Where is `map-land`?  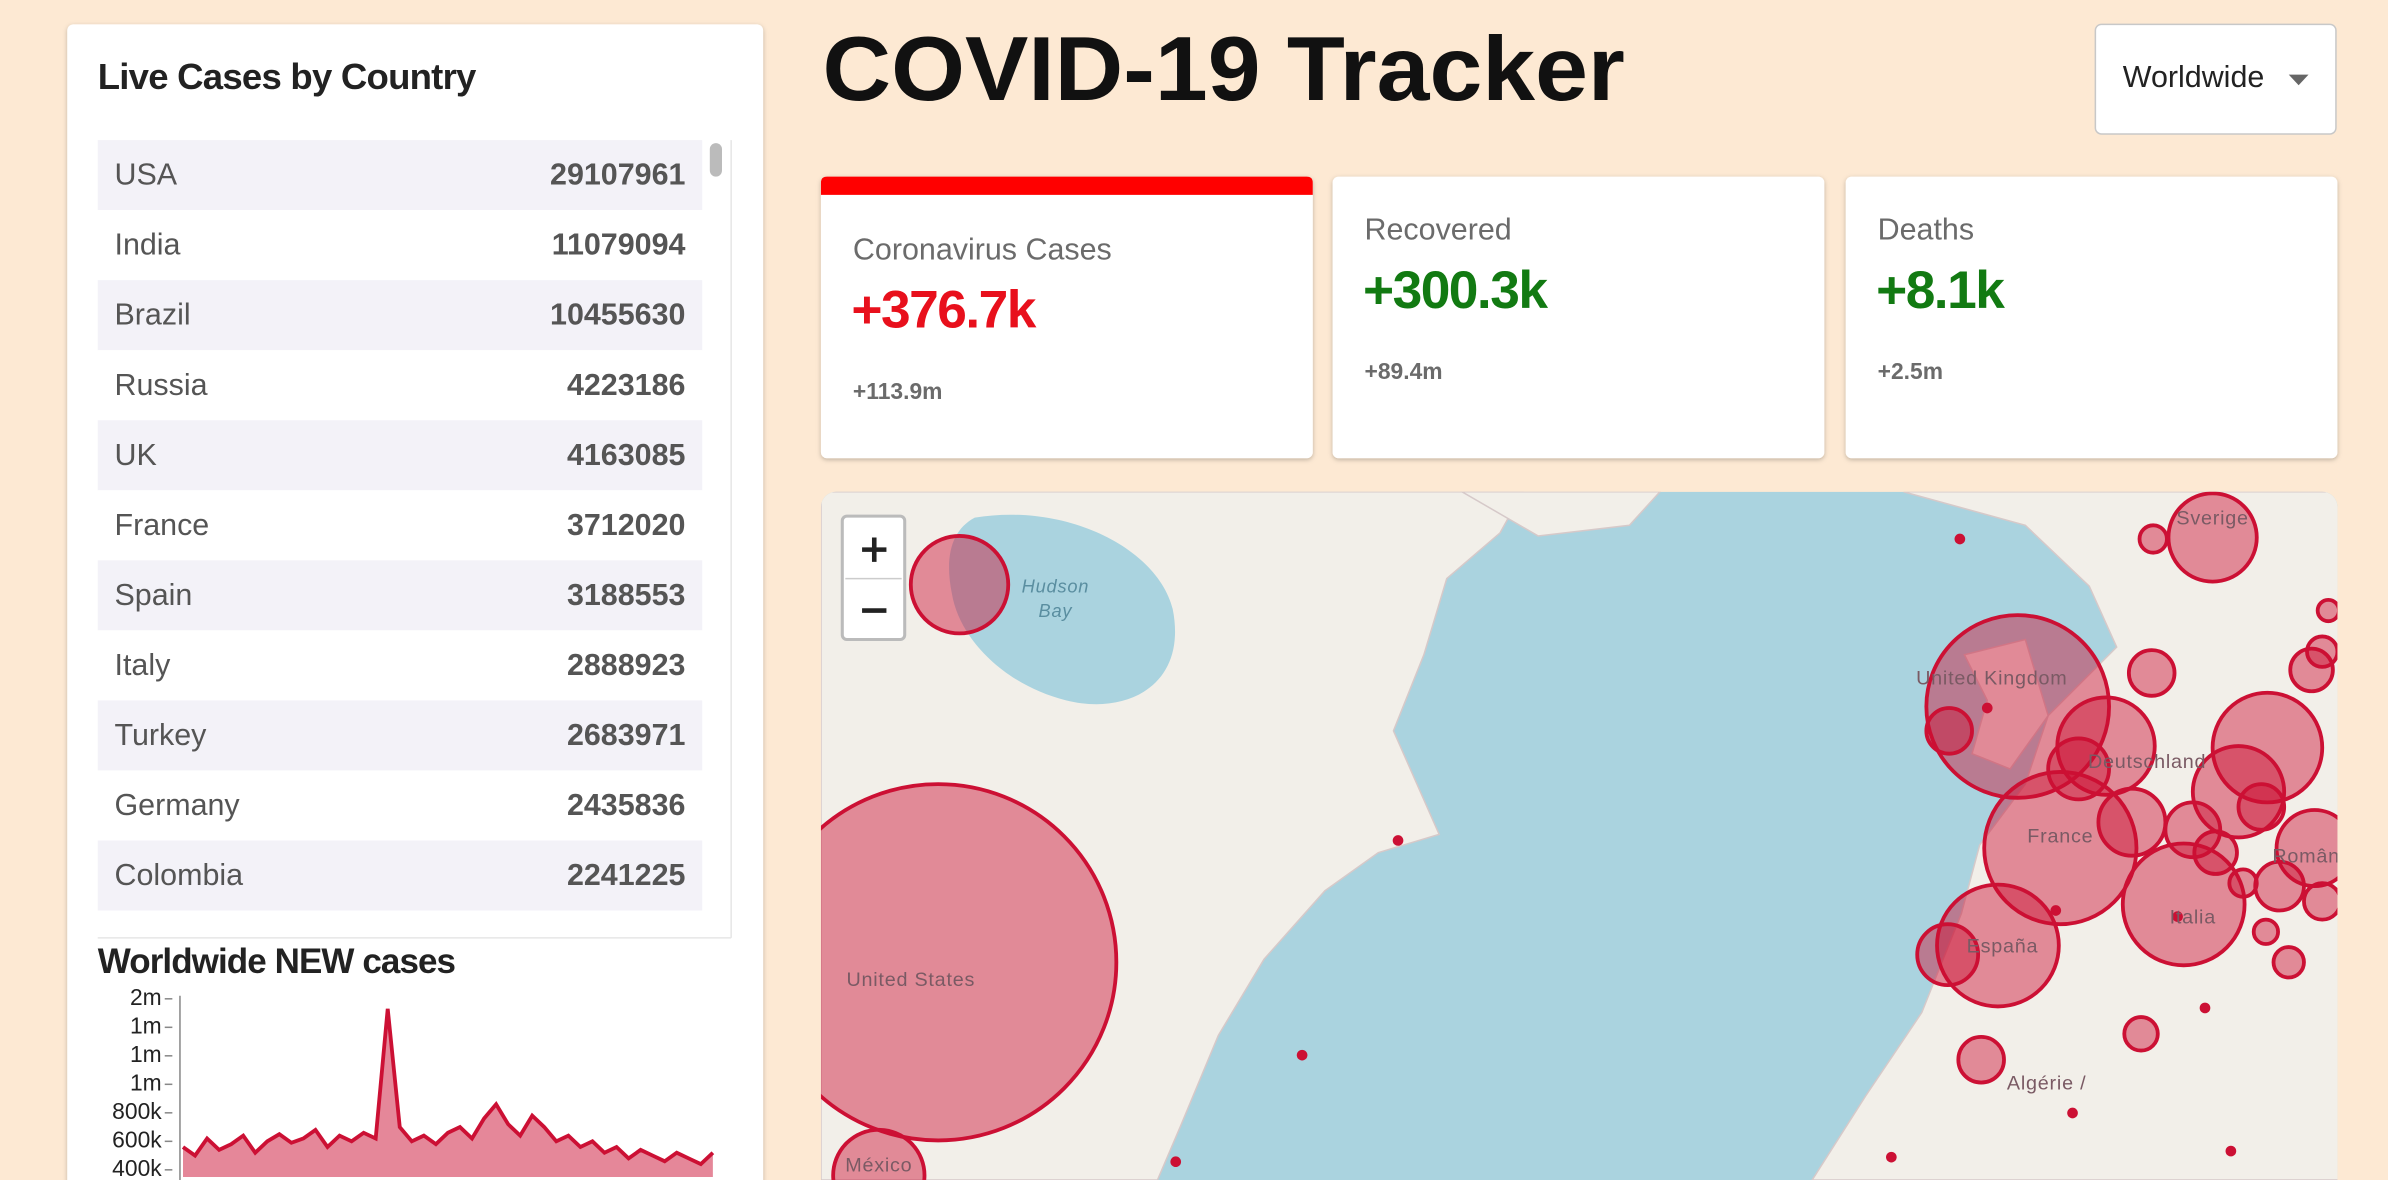
map-land is located at coordinates (1560, 514).